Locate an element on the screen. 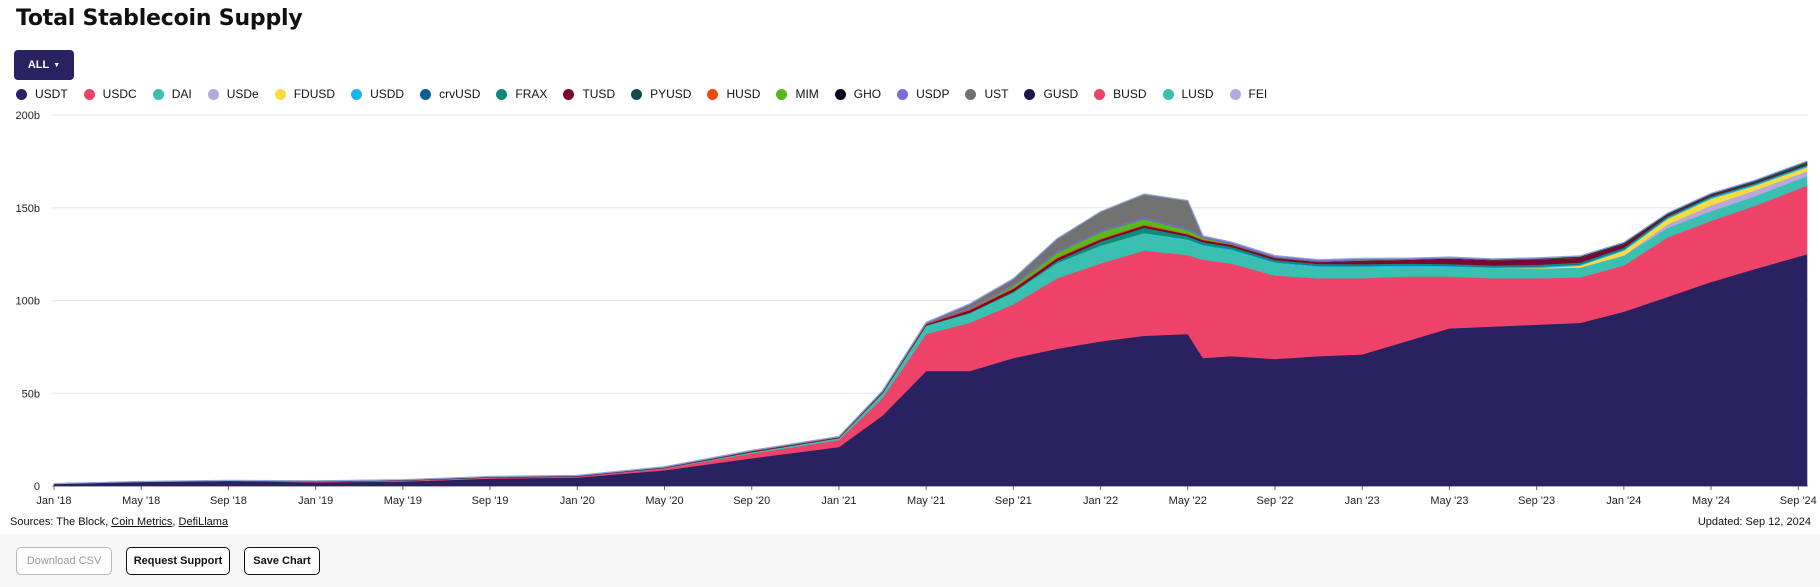 Image resolution: width=1820 pixels, height=587 pixels. legend-item-frax: FRAX is located at coordinates (521, 94).